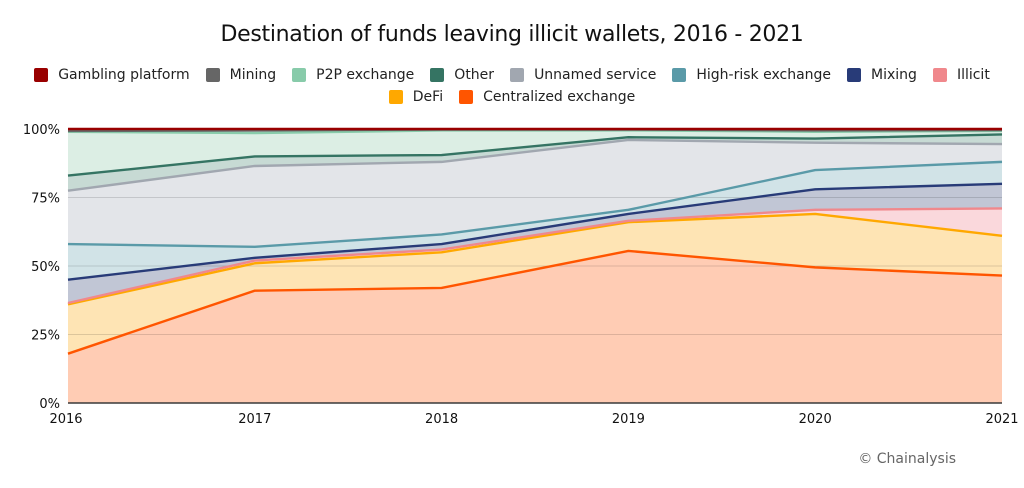 The width and height of the screenshot is (1024, 488). Describe the element at coordinates (428, 97) in the screenshot. I see `legend-label: DeFi` at that location.